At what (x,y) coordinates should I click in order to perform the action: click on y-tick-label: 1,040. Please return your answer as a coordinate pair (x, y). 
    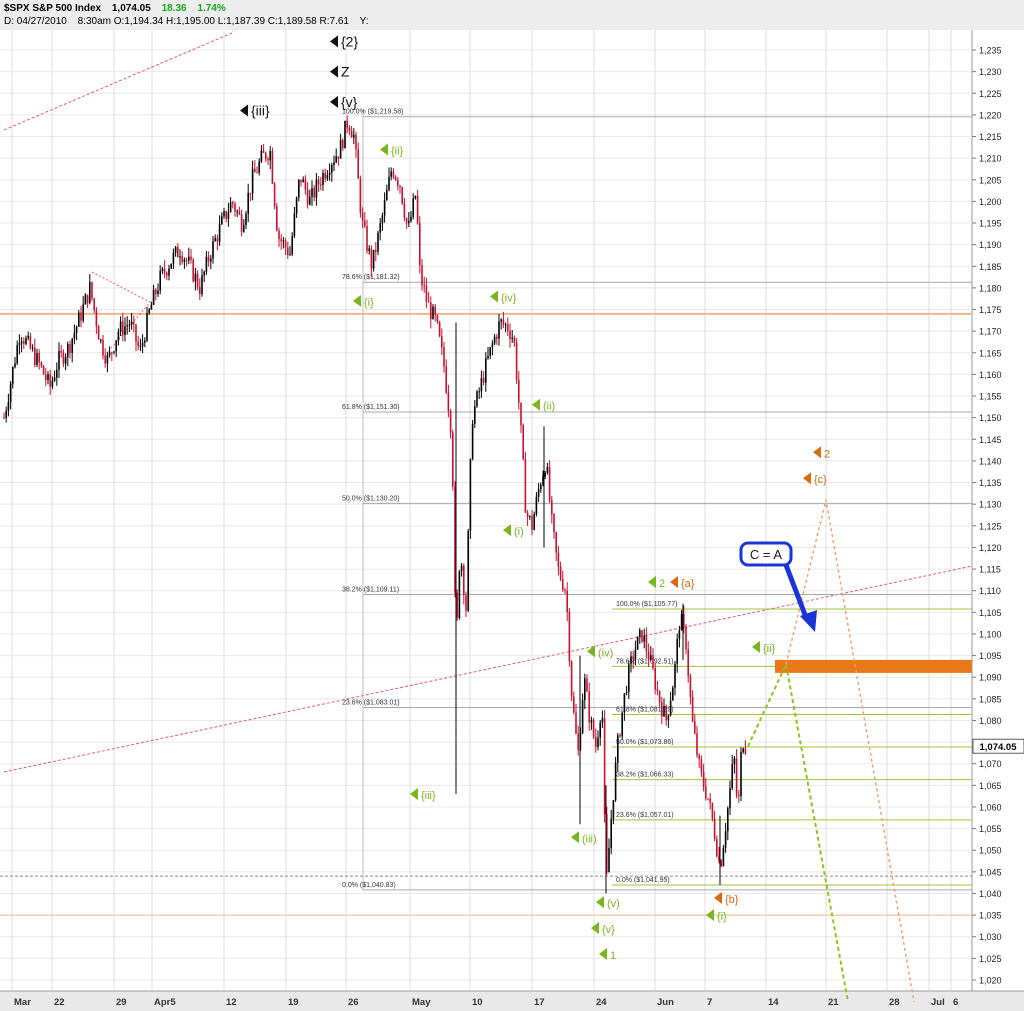
    Looking at the image, I should click on (990, 894).